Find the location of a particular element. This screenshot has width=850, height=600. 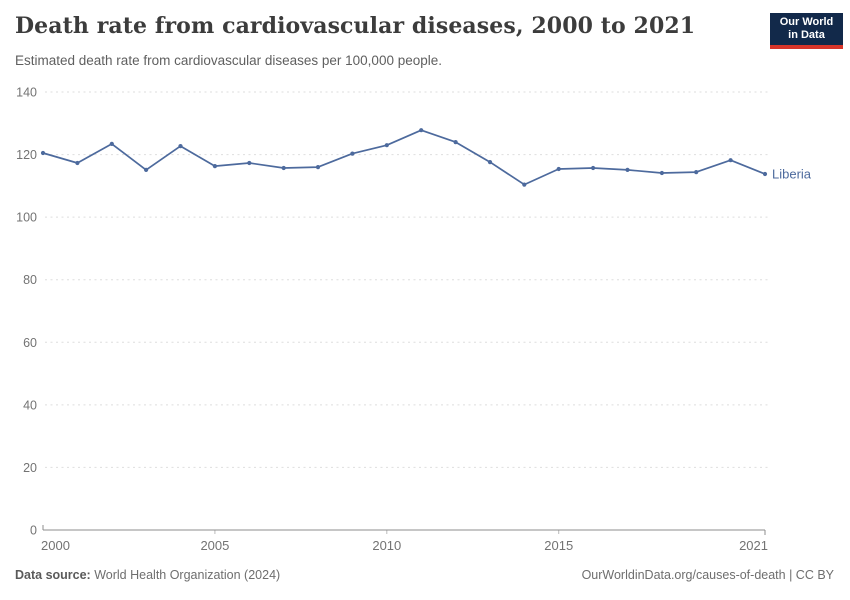

data-series-line is located at coordinates (404, 157).